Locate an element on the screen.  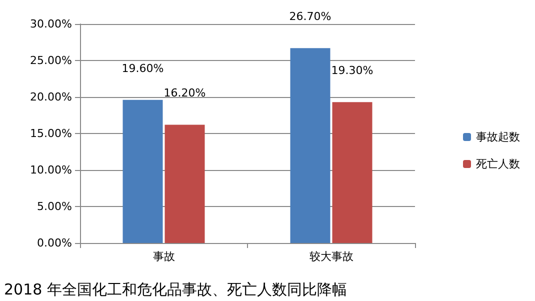
data-label: 16.20% is located at coordinates (185, 93).